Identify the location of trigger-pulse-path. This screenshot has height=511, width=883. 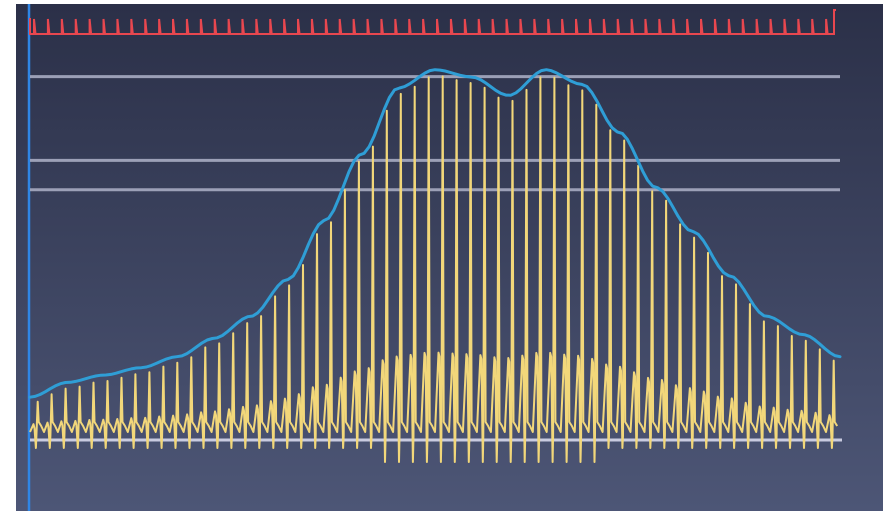
(432, 22).